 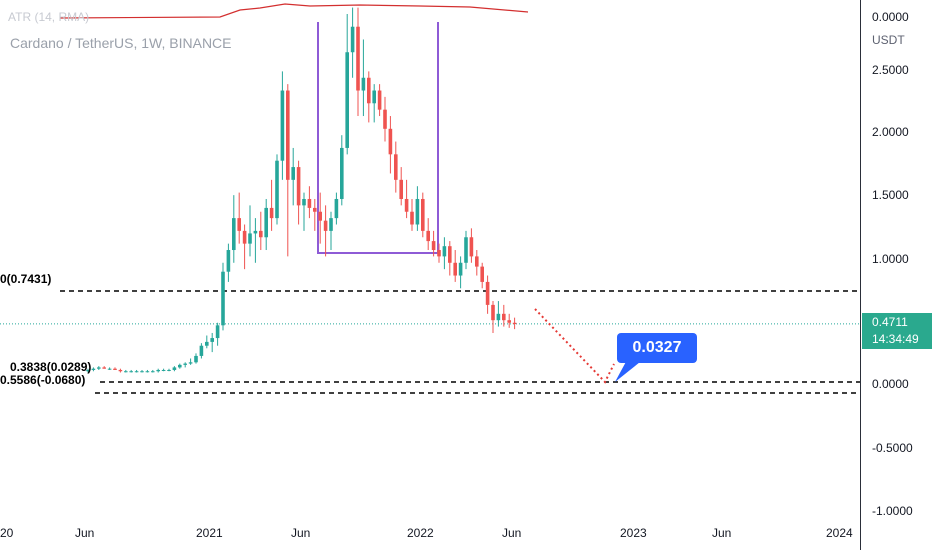 What do you see at coordinates (378, 138) in the screenshot?
I see `box-annotation` at bounding box center [378, 138].